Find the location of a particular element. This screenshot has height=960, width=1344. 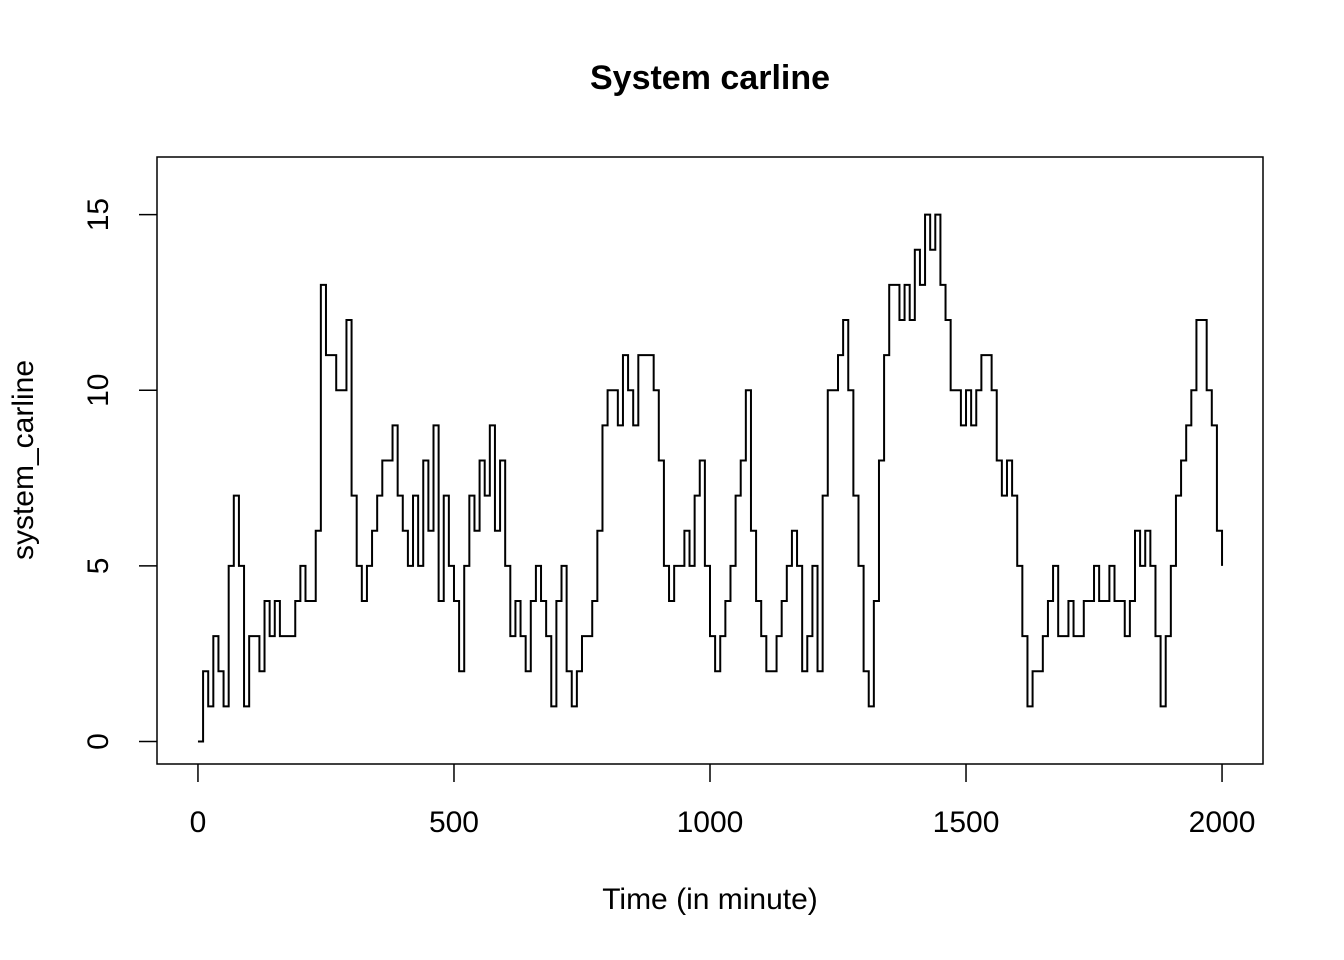

y-tick-label: 5 is located at coordinates (98, 566).